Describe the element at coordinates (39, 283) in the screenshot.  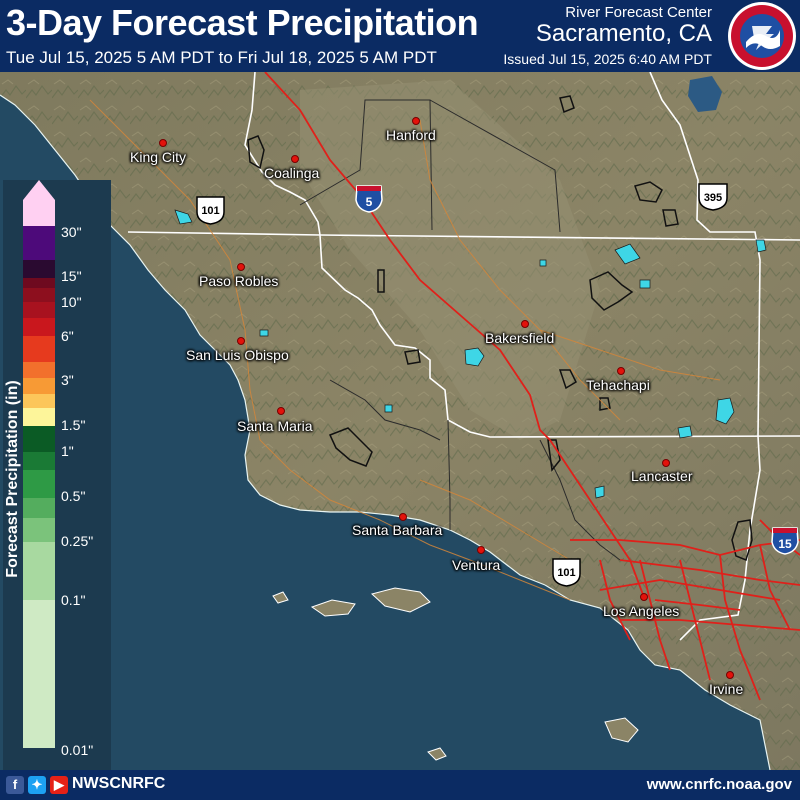
I see `legend-swatch-p15` at that location.